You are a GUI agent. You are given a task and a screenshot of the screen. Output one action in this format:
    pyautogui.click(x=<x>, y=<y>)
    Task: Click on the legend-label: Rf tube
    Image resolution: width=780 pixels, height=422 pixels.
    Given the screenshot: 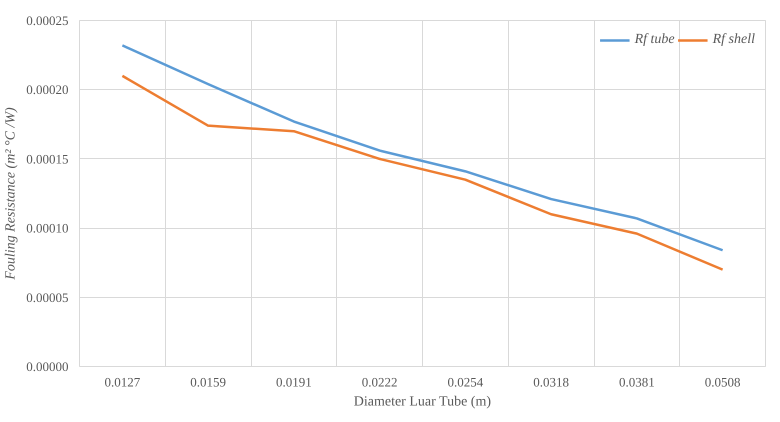 What is the action you would take?
    pyautogui.click(x=654, y=40)
    